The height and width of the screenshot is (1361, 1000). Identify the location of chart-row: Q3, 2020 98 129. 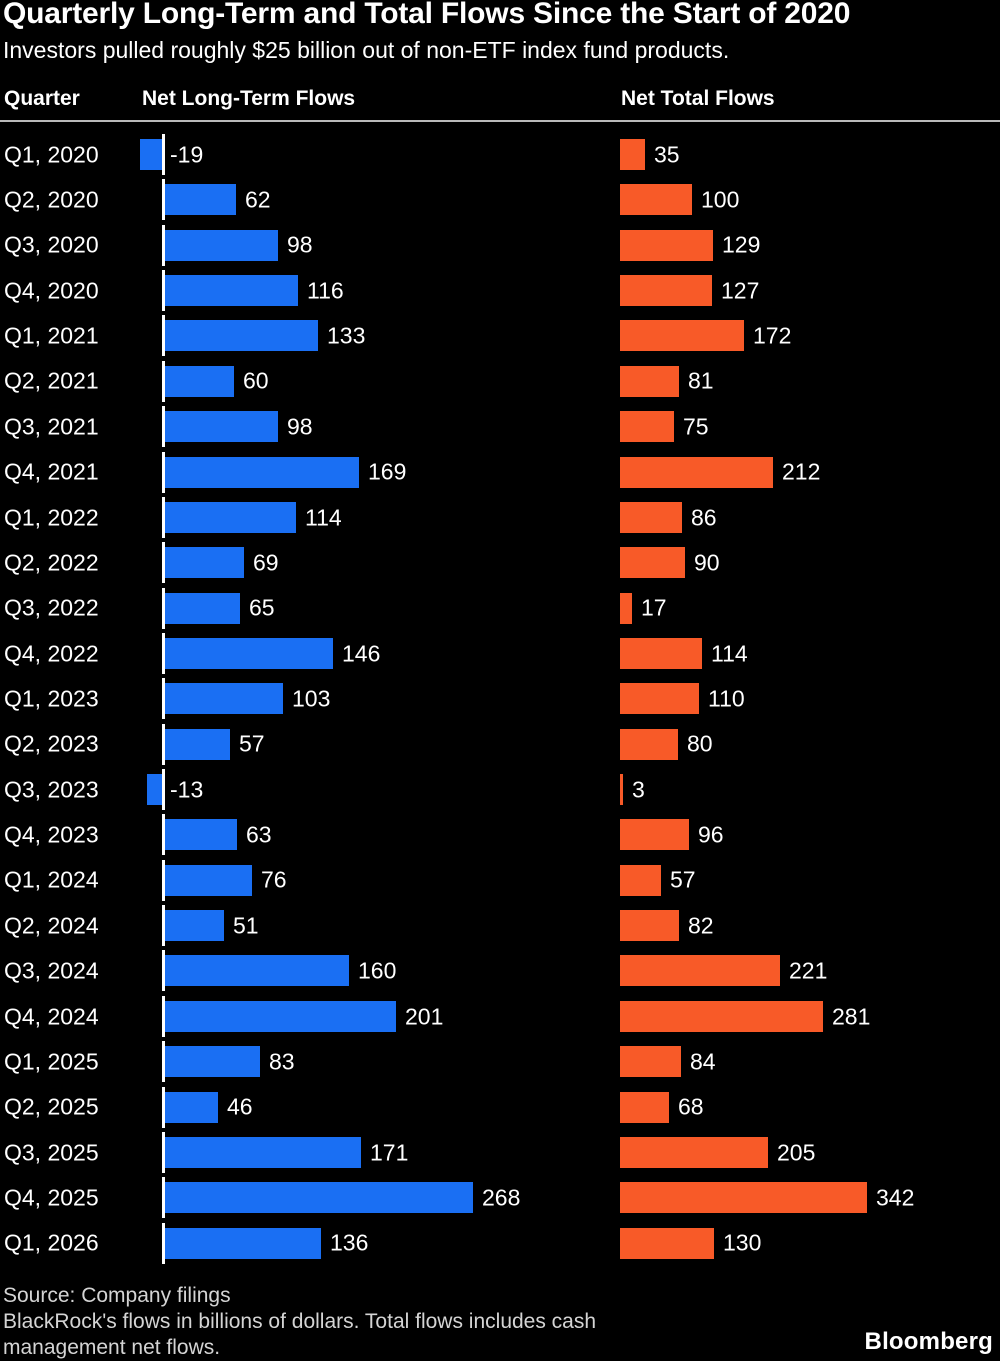
(500, 245).